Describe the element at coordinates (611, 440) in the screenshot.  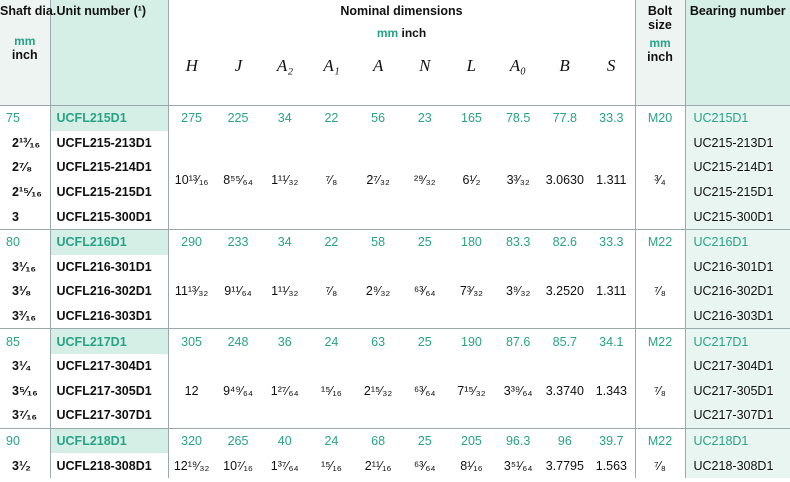
I see `dim-mm: 39.7` at that location.